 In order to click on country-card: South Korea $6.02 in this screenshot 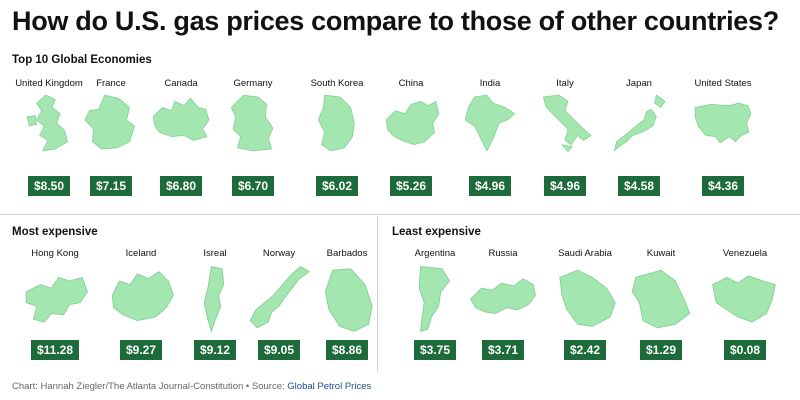, I will do `click(337, 138)`.